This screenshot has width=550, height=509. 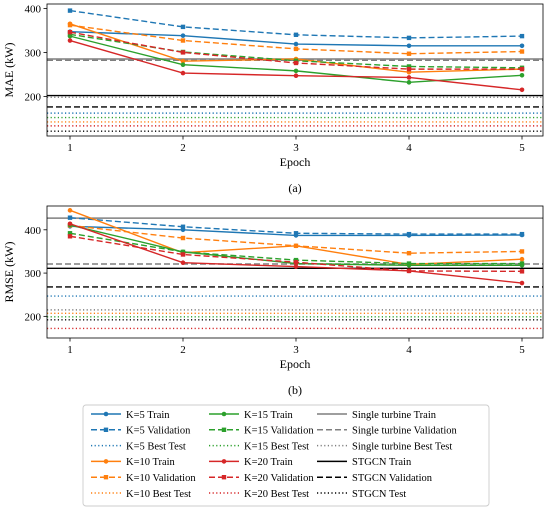 What do you see at coordinates (294, 188) in the screenshot?
I see `panel-label: (a)` at bounding box center [294, 188].